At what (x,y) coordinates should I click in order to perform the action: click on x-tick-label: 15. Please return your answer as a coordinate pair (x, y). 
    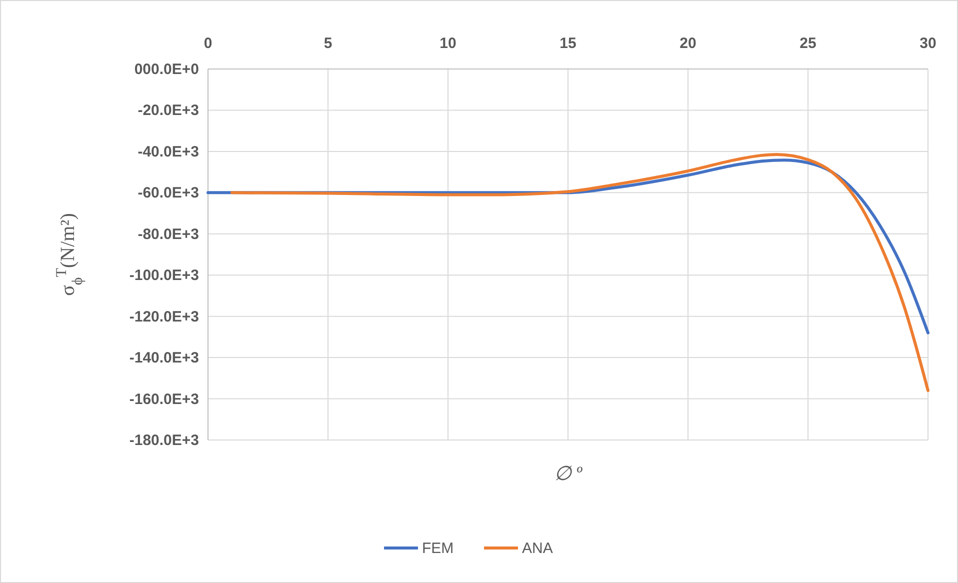
    Looking at the image, I should click on (568, 43).